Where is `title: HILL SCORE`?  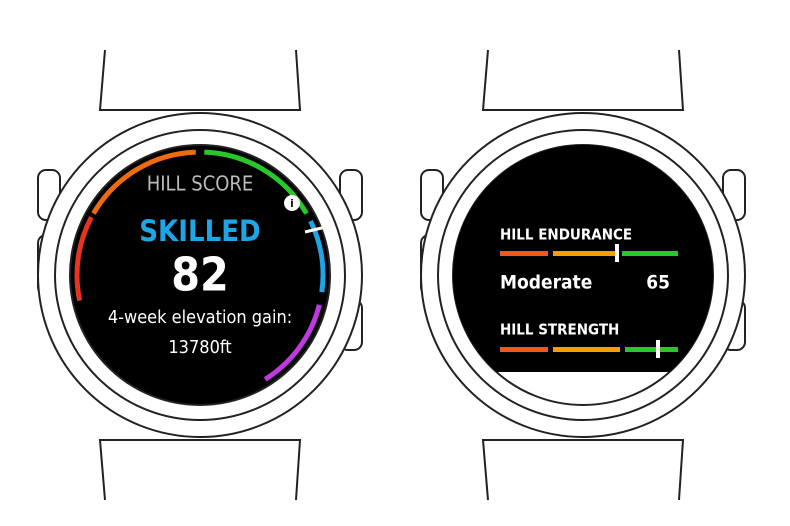 title: HILL SCORE is located at coordinates (200, 184).